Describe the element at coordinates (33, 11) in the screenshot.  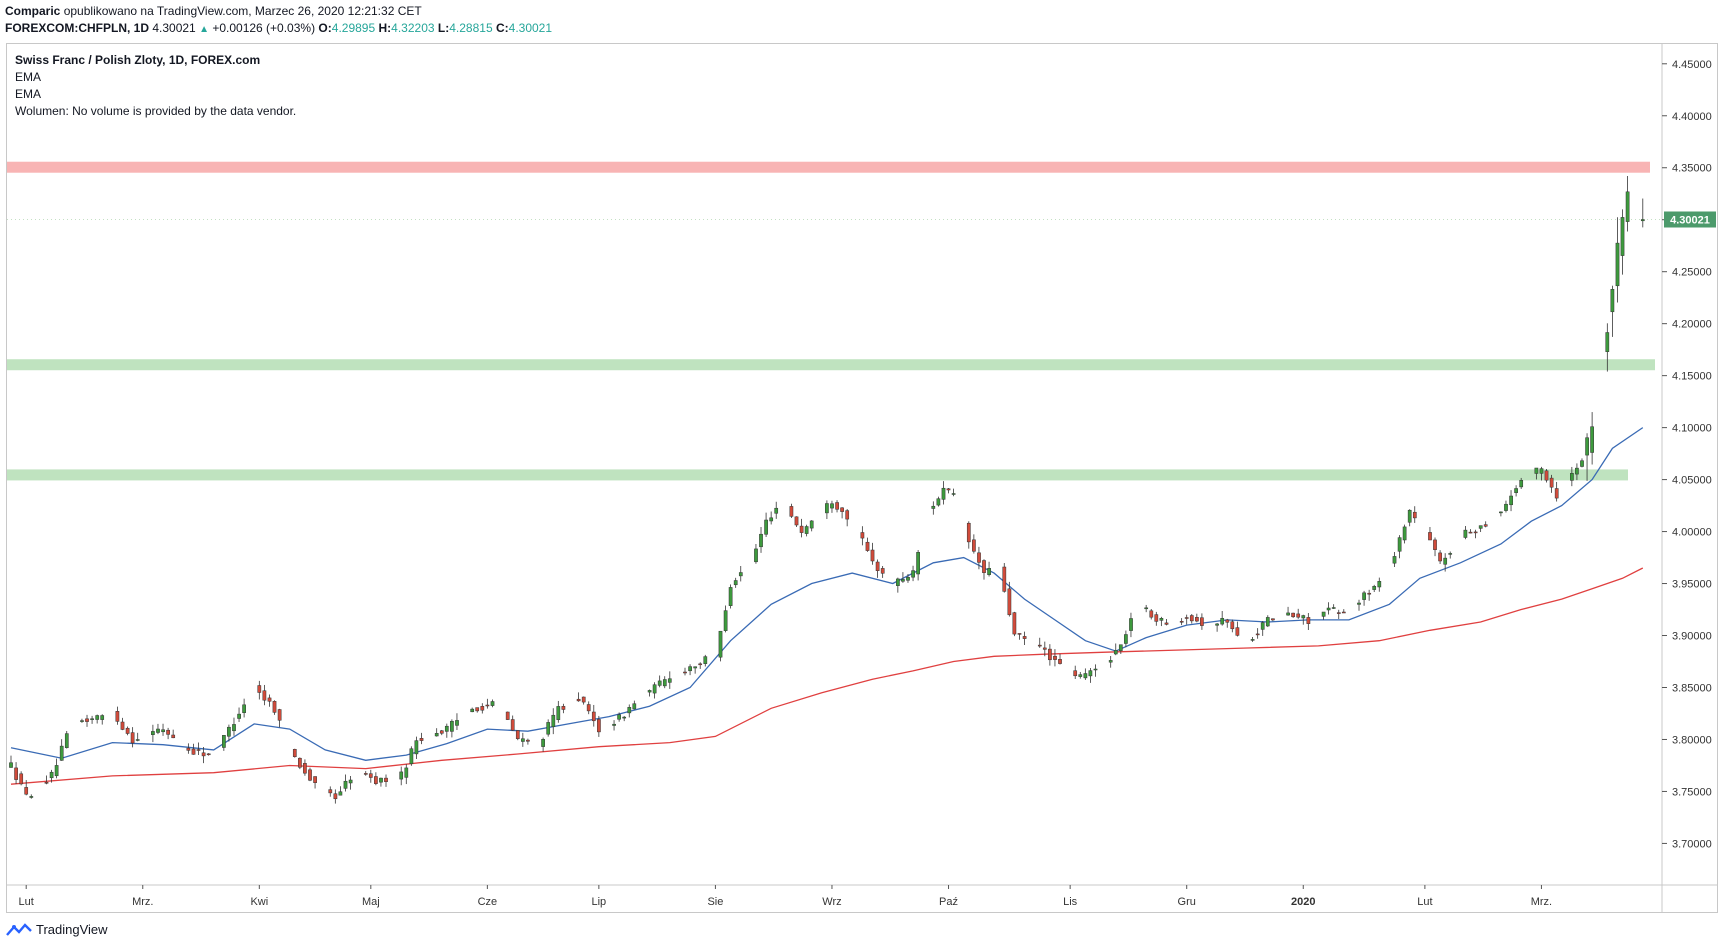
I see `author-name: Comparic` at that location.